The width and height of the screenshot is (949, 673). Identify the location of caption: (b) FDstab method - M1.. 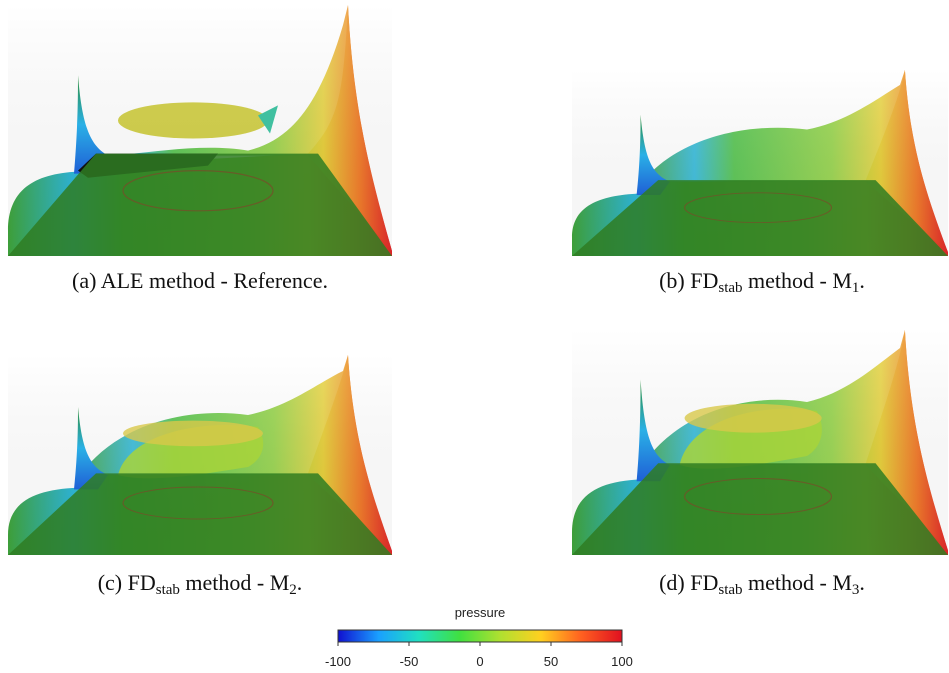
(750, 282).